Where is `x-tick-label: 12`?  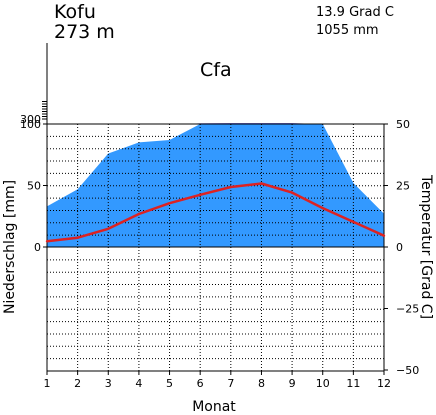 x-tick-label: 12 is located at coordinates (384, 383).